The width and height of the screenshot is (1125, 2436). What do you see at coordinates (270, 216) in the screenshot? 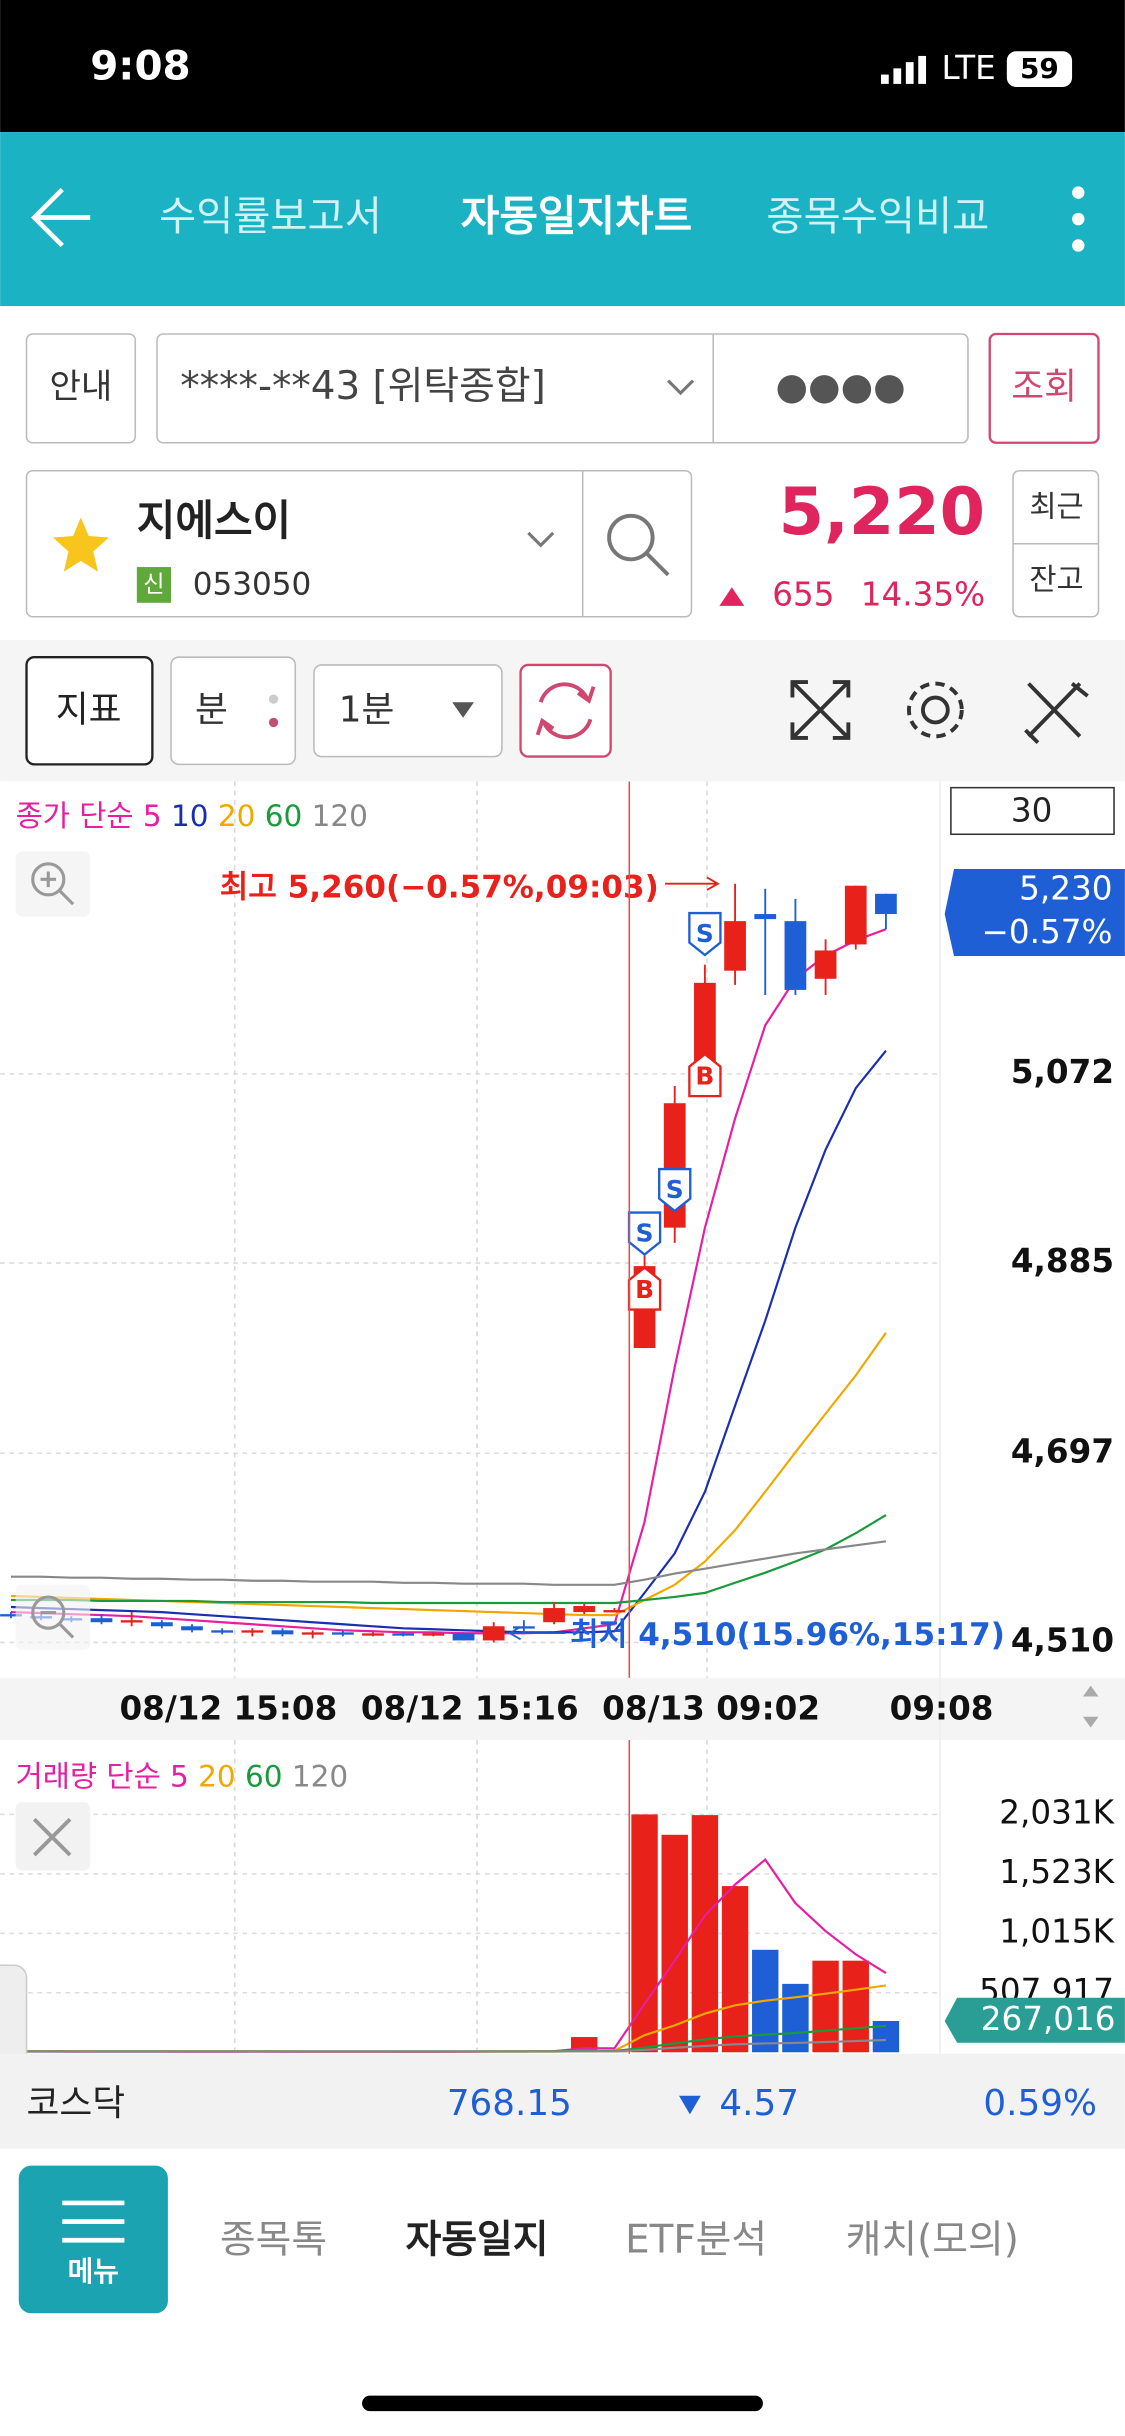
I see `tab: 수익률보고서` at bounding box center [270, 216].